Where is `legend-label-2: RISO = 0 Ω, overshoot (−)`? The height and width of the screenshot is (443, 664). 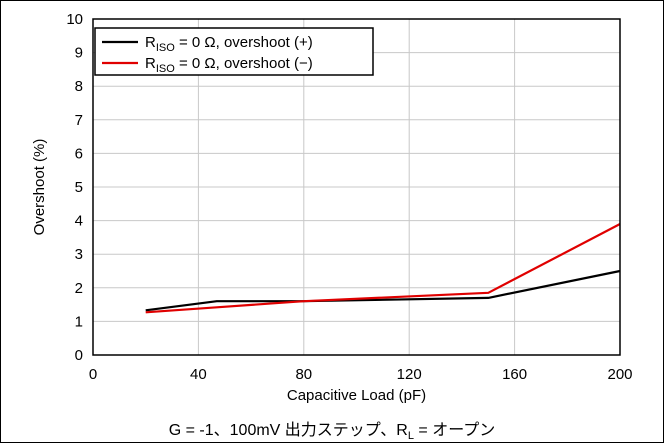 legend-label-2: RISO = 0 Ω, overshoot (−) is located at coordinates (229, 65).